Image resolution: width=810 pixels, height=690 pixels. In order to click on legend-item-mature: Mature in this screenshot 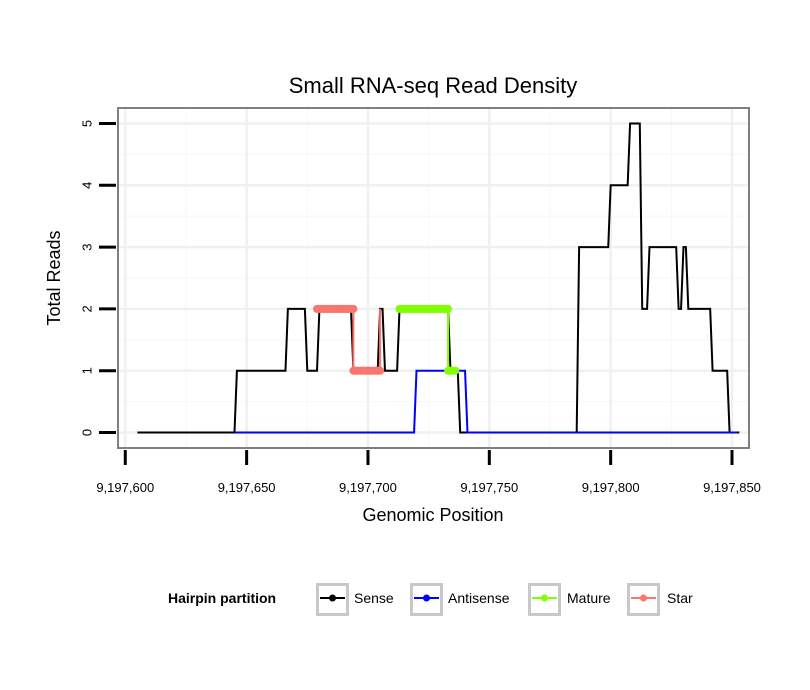, I will do `click(569, 599)`.